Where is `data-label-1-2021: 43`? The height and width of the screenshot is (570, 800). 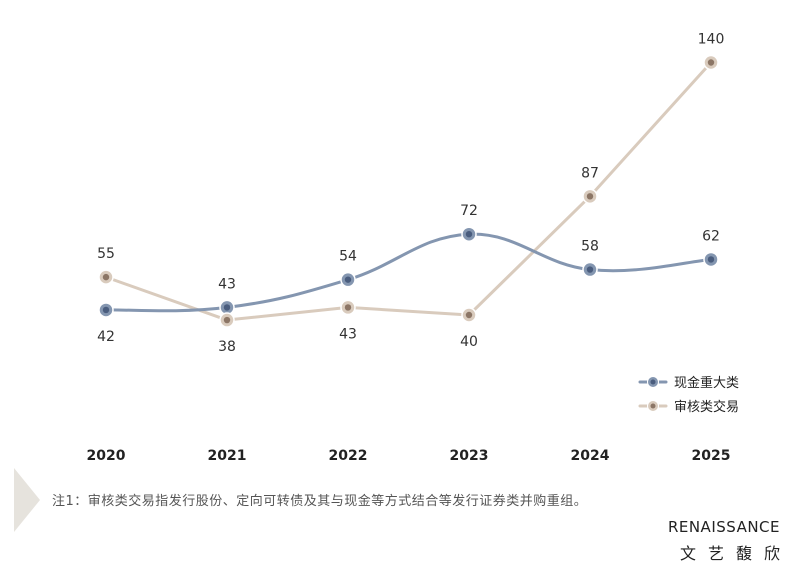
data-label-1-2021: 43 is located at coordinates (227, 284).